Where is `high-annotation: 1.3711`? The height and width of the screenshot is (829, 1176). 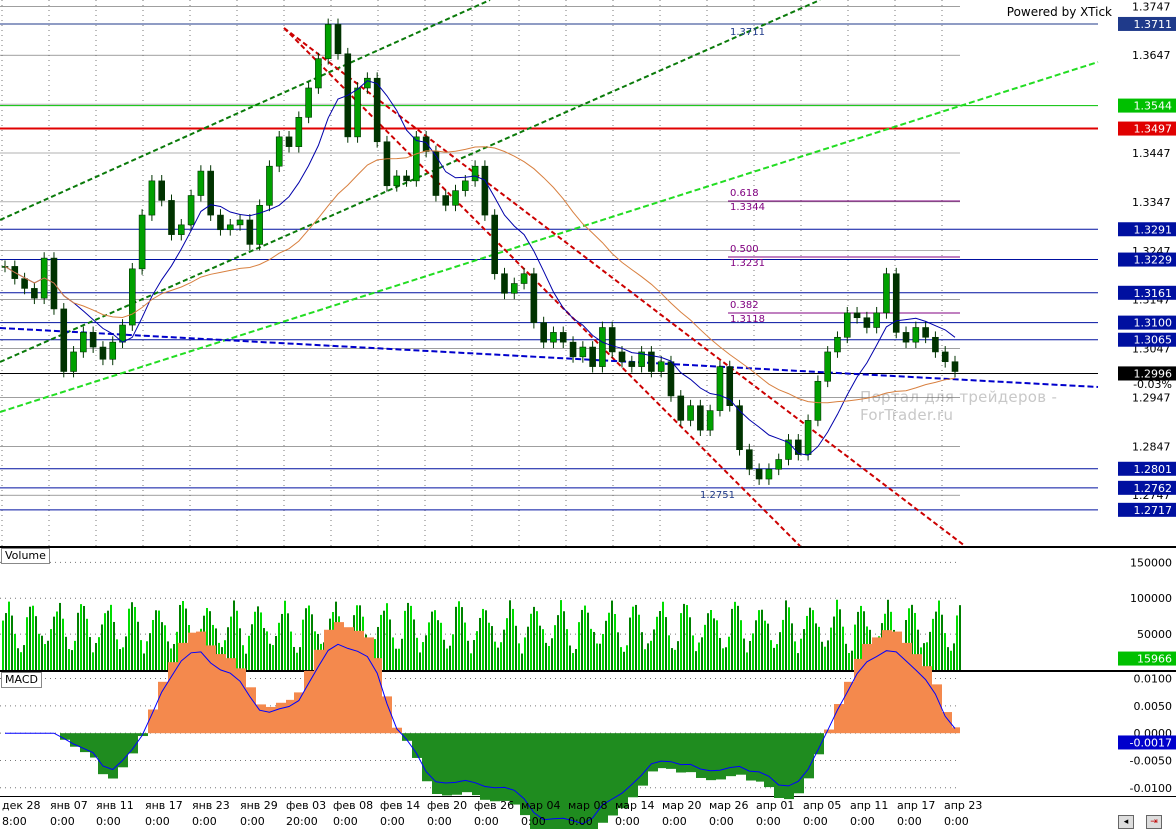
high-annotation: 1.3711 is located at coordinates (747, 32).